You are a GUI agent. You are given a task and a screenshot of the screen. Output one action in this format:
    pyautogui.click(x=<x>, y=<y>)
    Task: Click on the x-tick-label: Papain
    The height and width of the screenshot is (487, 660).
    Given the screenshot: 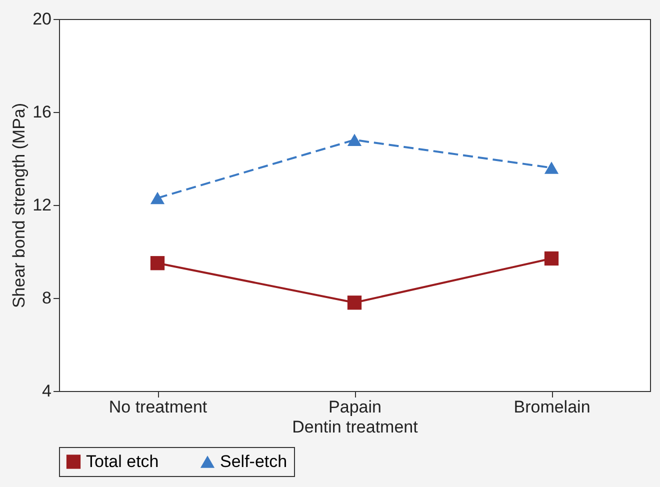 What is the action you would take?
    pyautogui.click(x=355, y=407)
    